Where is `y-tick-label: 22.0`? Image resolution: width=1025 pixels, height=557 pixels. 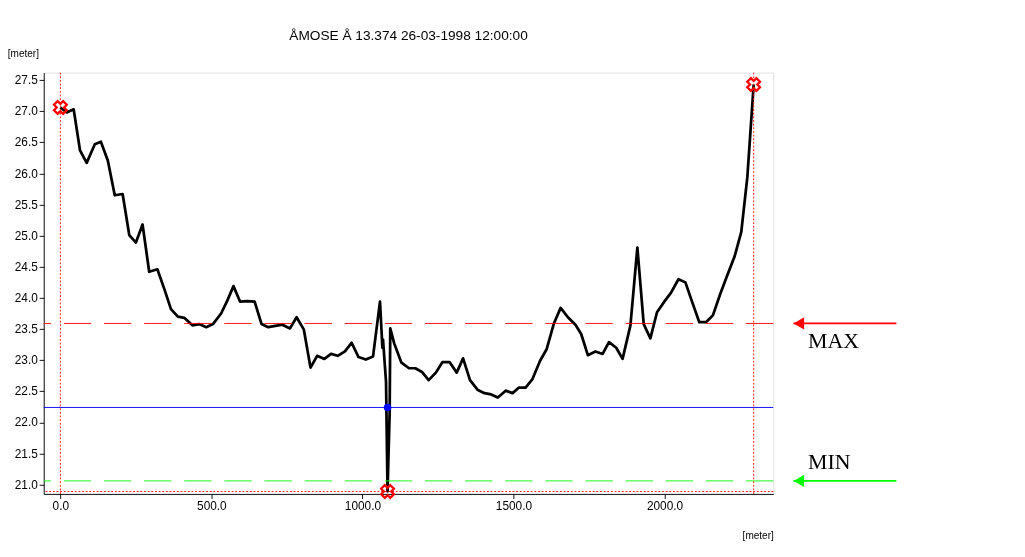 y-tick-label: 22.0 is located at coordinates (26, 422).